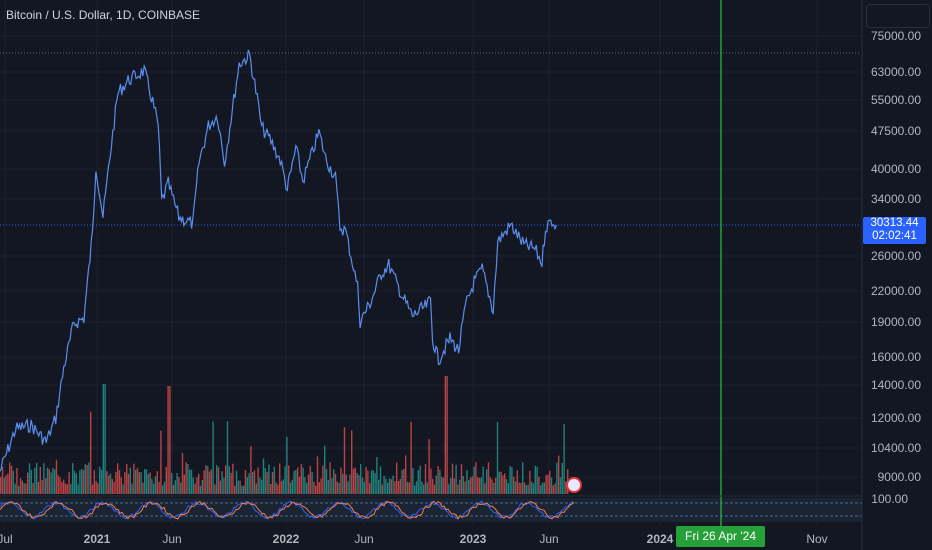 This screenshot has height=550, width=932. I want to click on time-tick-label: 2021, so click(97, 539).